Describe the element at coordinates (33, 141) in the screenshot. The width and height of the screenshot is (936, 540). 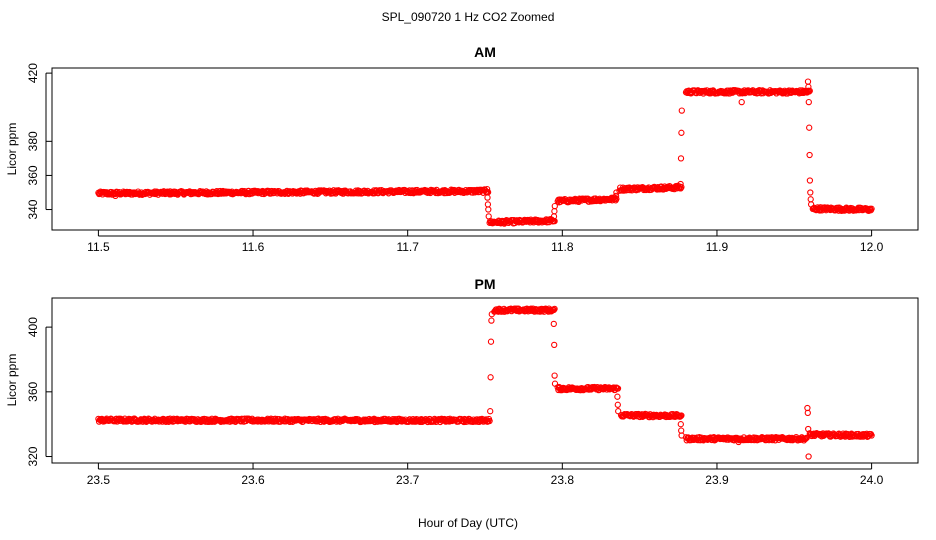
I see `y-tick-label-am: 380` at that location.